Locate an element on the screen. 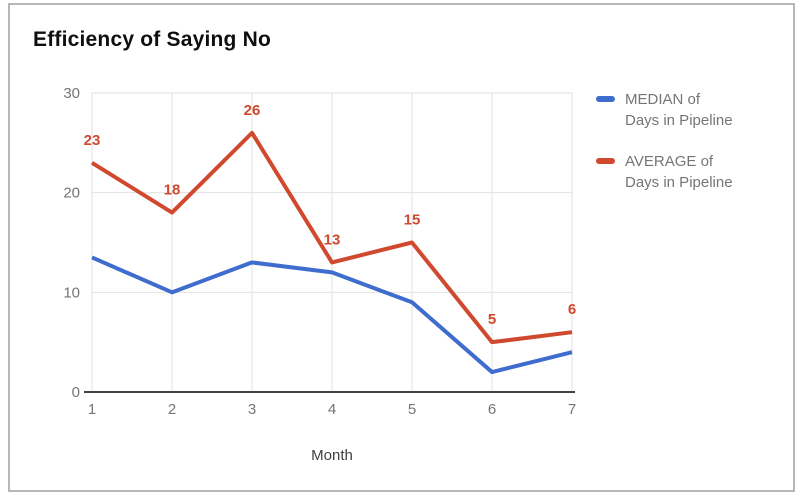  average-series-swatch-icon is located at coordinates (605, 161).